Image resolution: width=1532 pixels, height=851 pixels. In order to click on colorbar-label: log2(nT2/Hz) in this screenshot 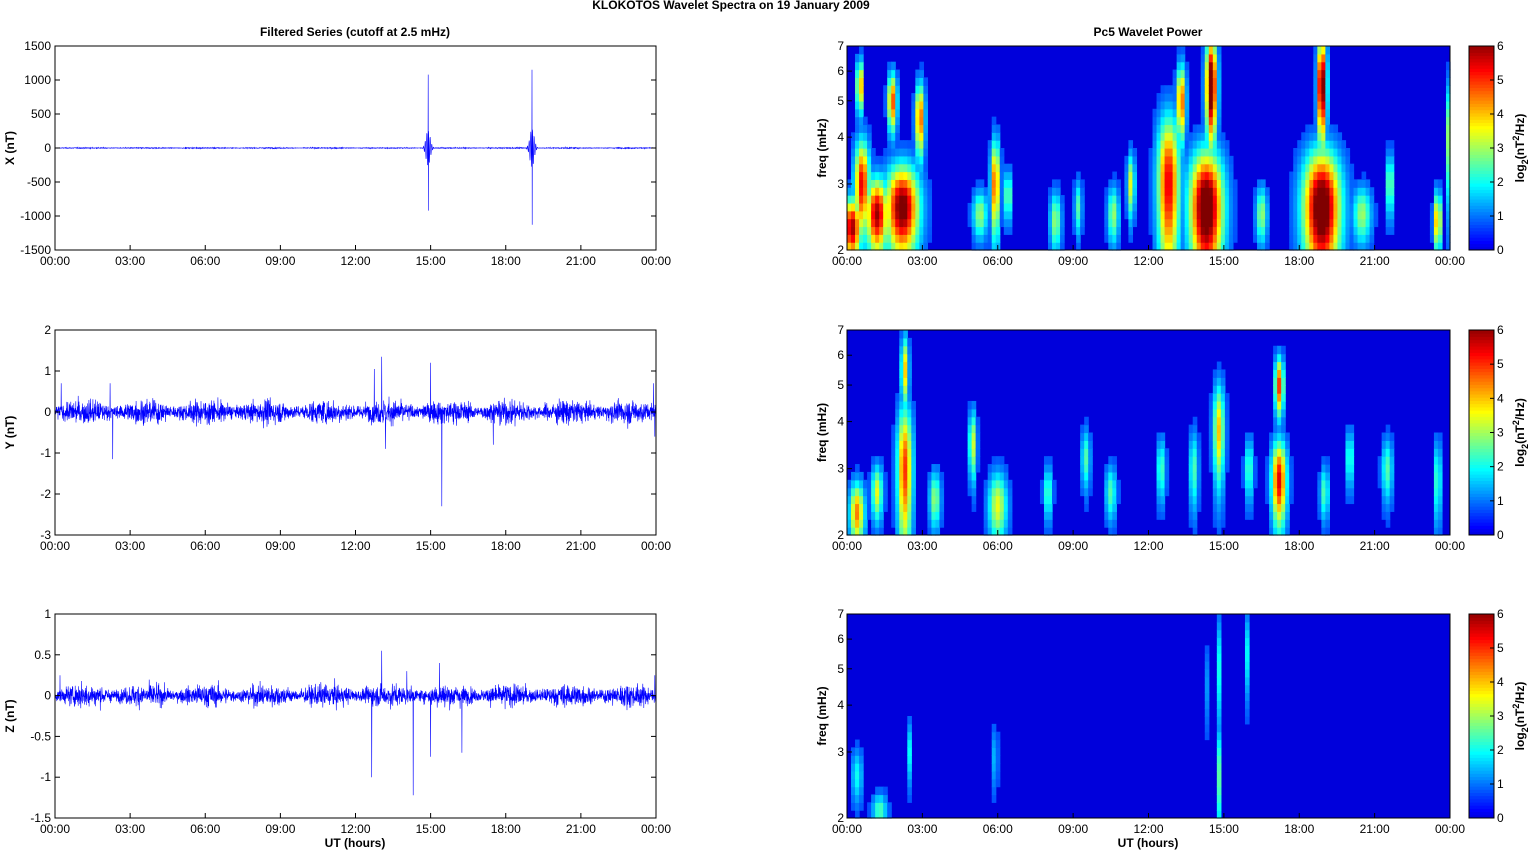, I will do `click(1520, 148)`.